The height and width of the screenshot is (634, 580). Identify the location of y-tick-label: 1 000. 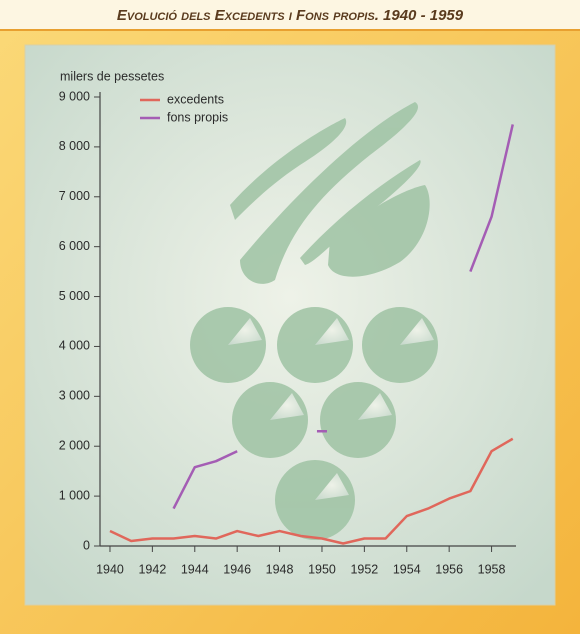
(74, 495).